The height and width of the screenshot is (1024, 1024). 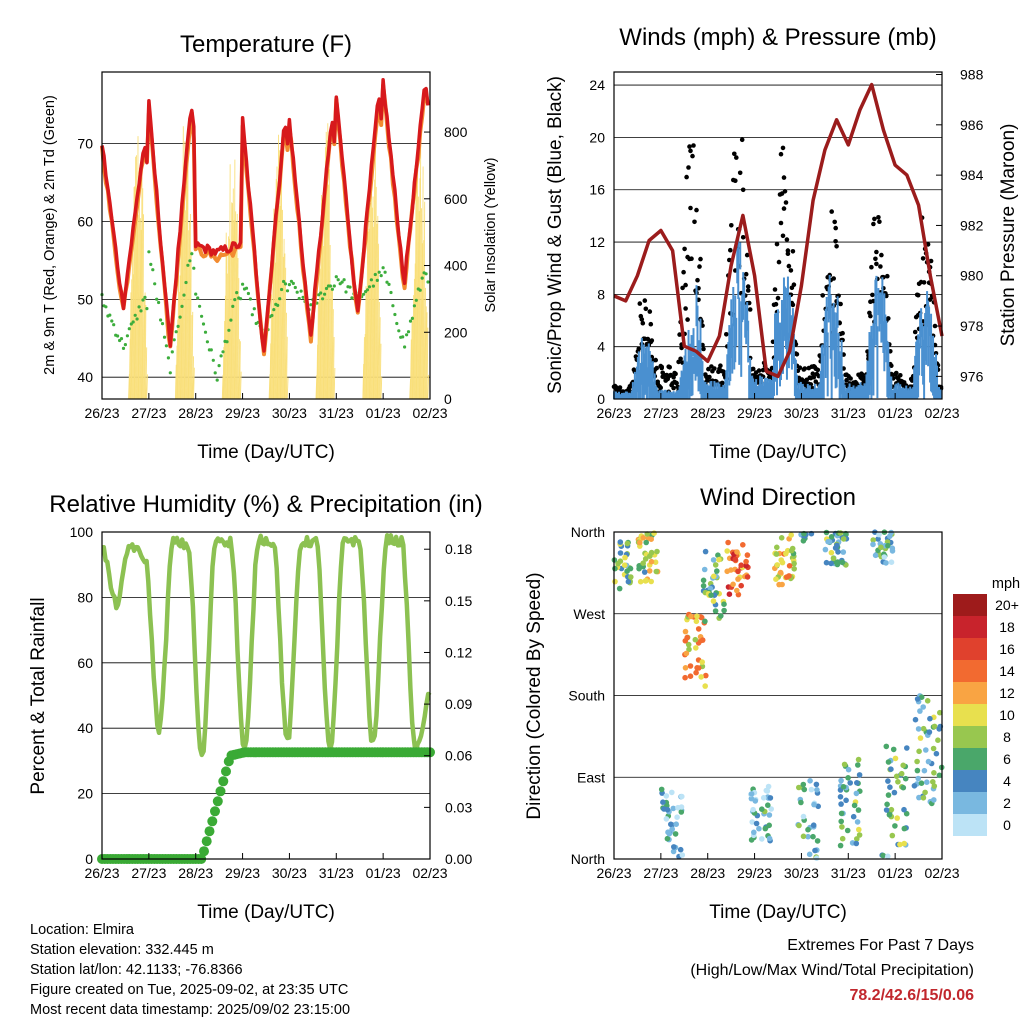 What do you see at coordinates (266, 452) in the screenshot?
I see `temperature-xlabel: Time (Day/UTC)` at bounding box center [266, 452].